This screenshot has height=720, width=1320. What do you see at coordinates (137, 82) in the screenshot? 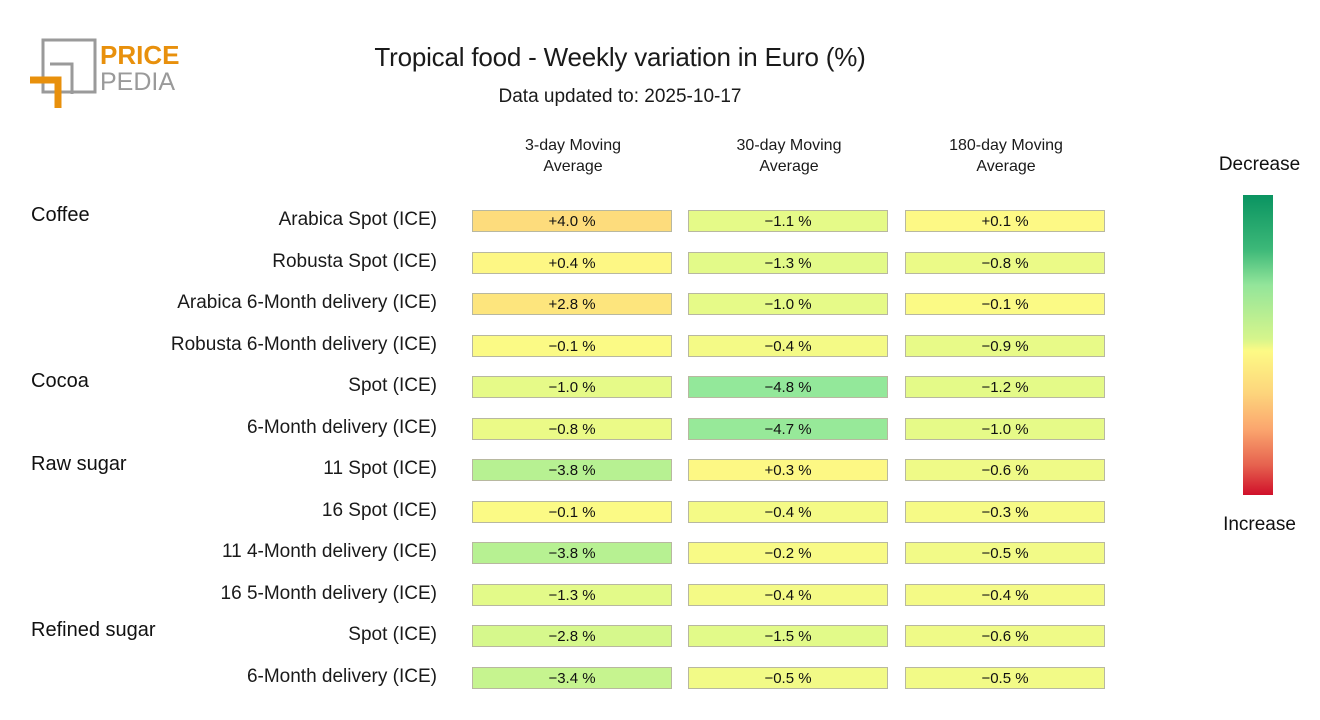
I see `logo-text-pedia: PEDIA` at bounding box center [137, 82].